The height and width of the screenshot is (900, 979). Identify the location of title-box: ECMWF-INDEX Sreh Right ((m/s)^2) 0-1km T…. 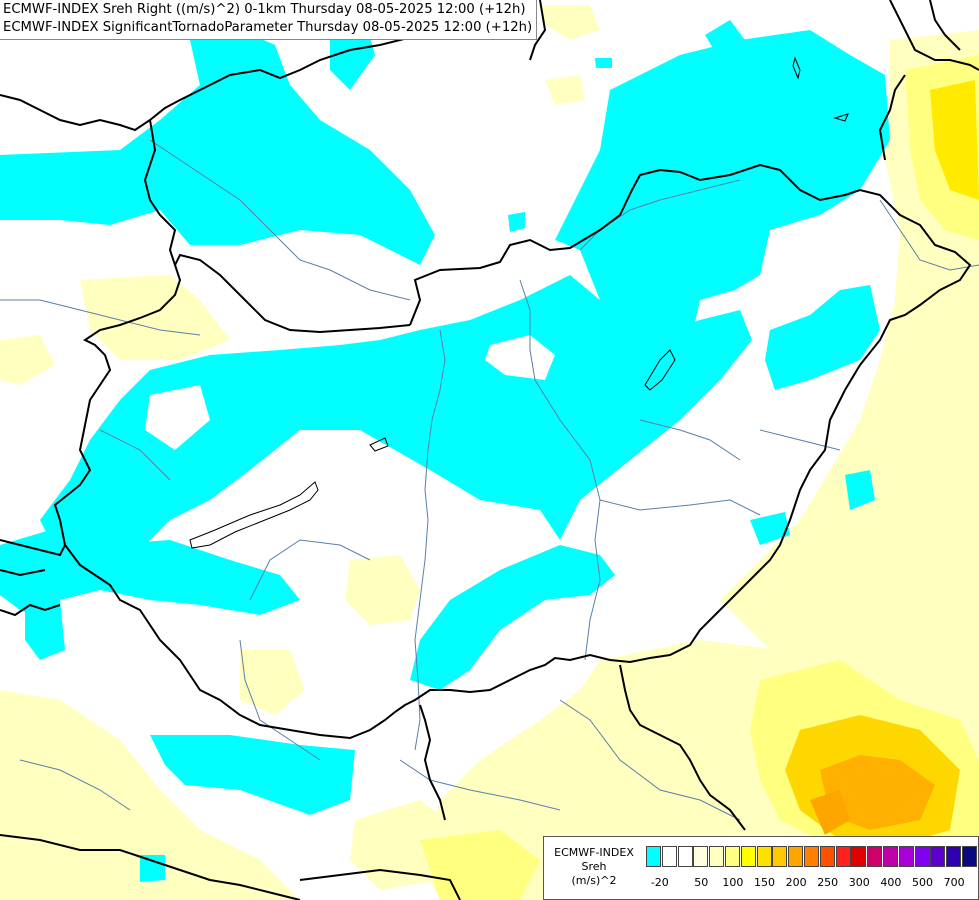
(269, 20).